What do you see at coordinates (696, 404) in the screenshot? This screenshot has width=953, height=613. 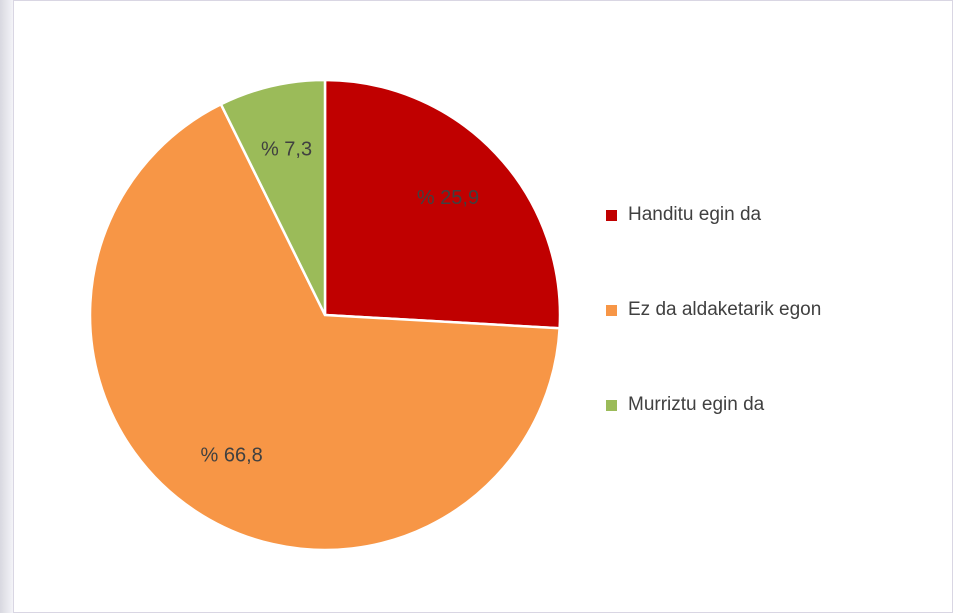 I see `legend-label: Murriztu egin da` at bounding box center [696, 404].